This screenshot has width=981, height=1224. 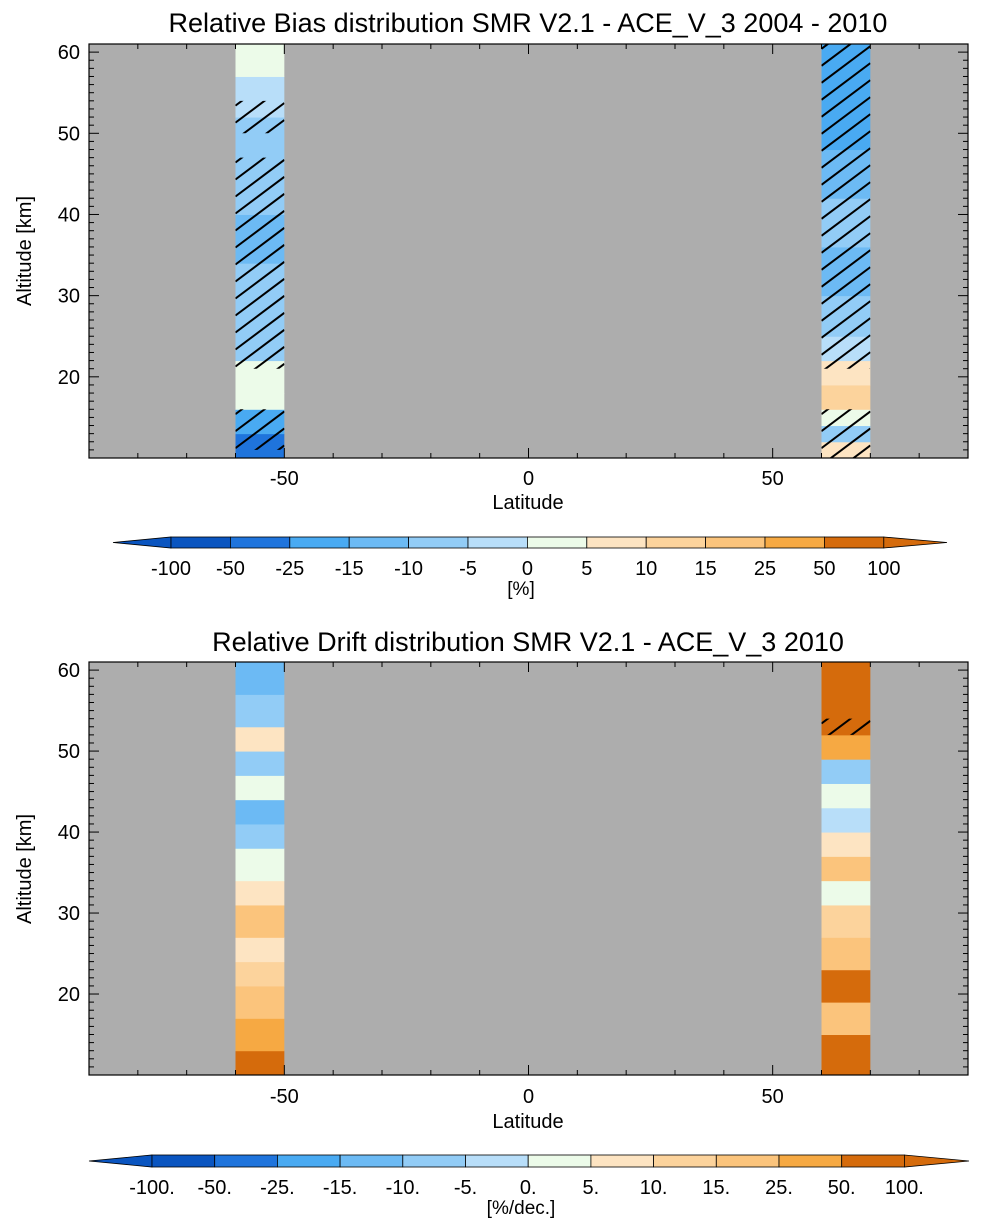 I want to click on colorbar-tick-label: 15, so click(x=705, y=569).